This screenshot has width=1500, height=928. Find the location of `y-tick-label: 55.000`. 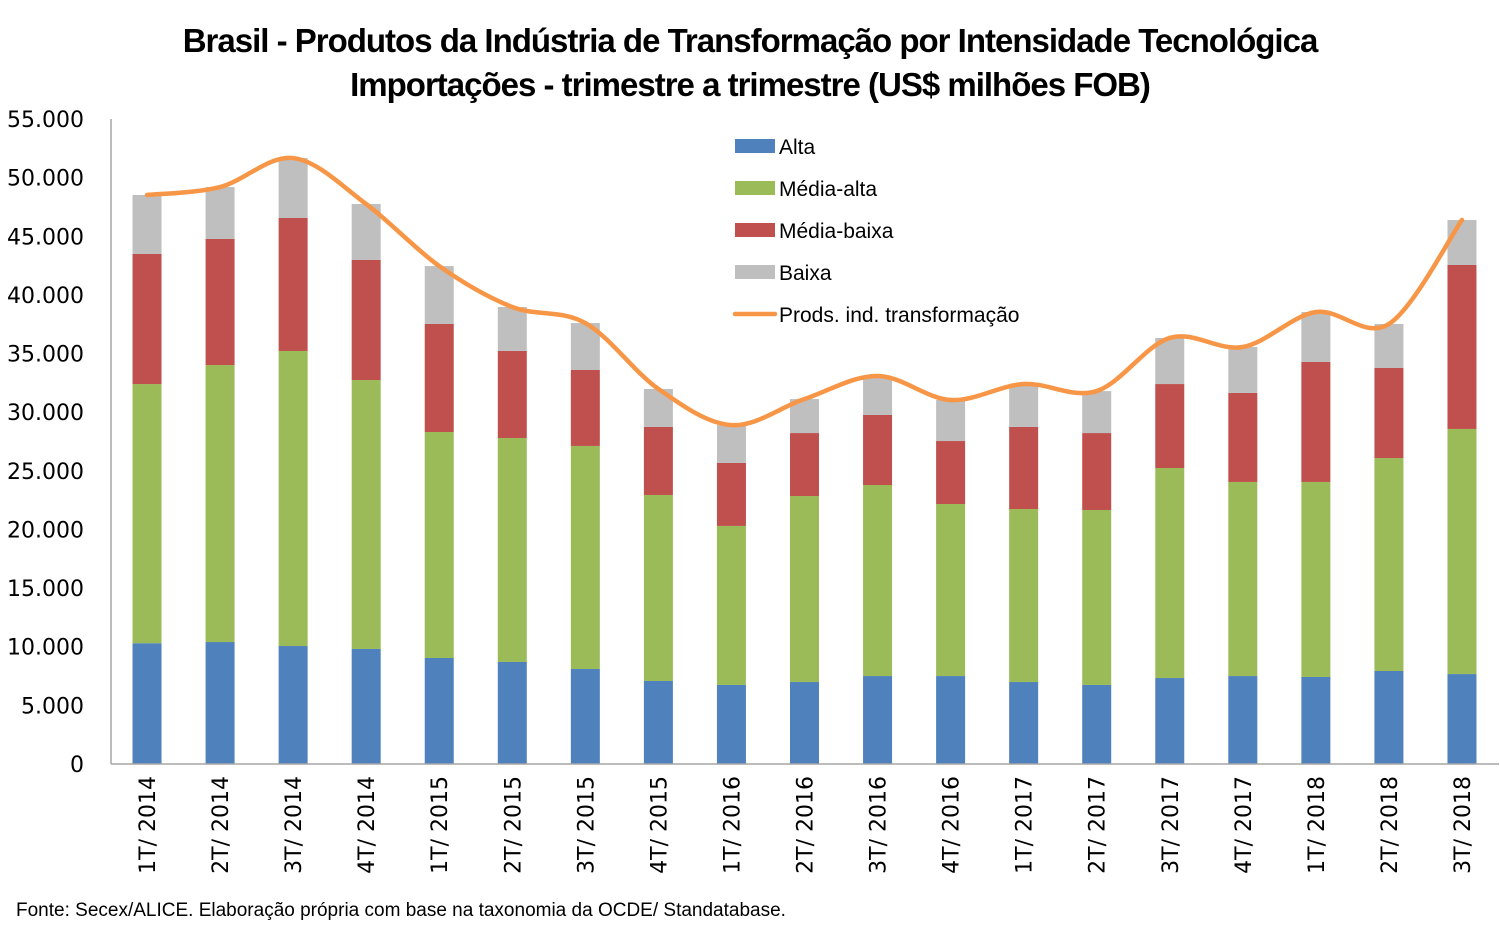

y-tick-label: 55.000 is located at coordinates (45, 120).